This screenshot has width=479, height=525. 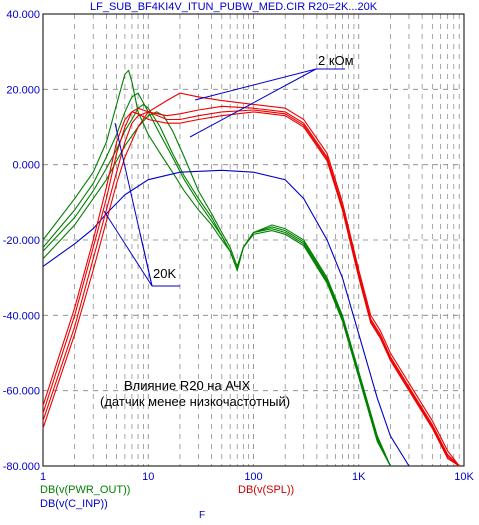 What do you see at coordinates (23, 90) in the screenshot?
I see `y-tick-label: 20.000` at bounding box center [23, 90].